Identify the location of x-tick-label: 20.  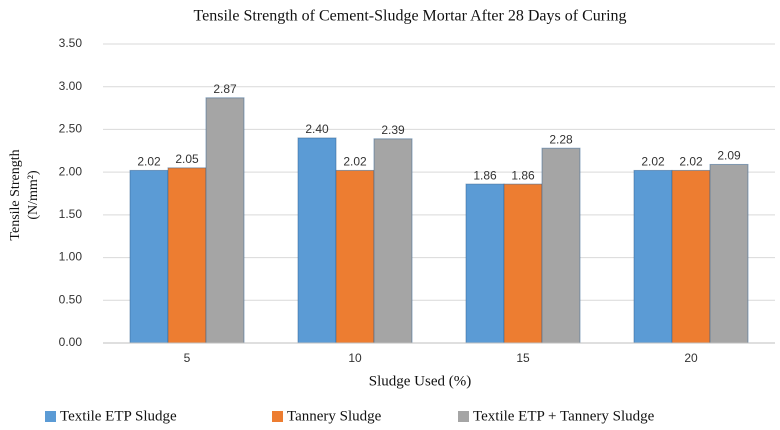
(691, 358).